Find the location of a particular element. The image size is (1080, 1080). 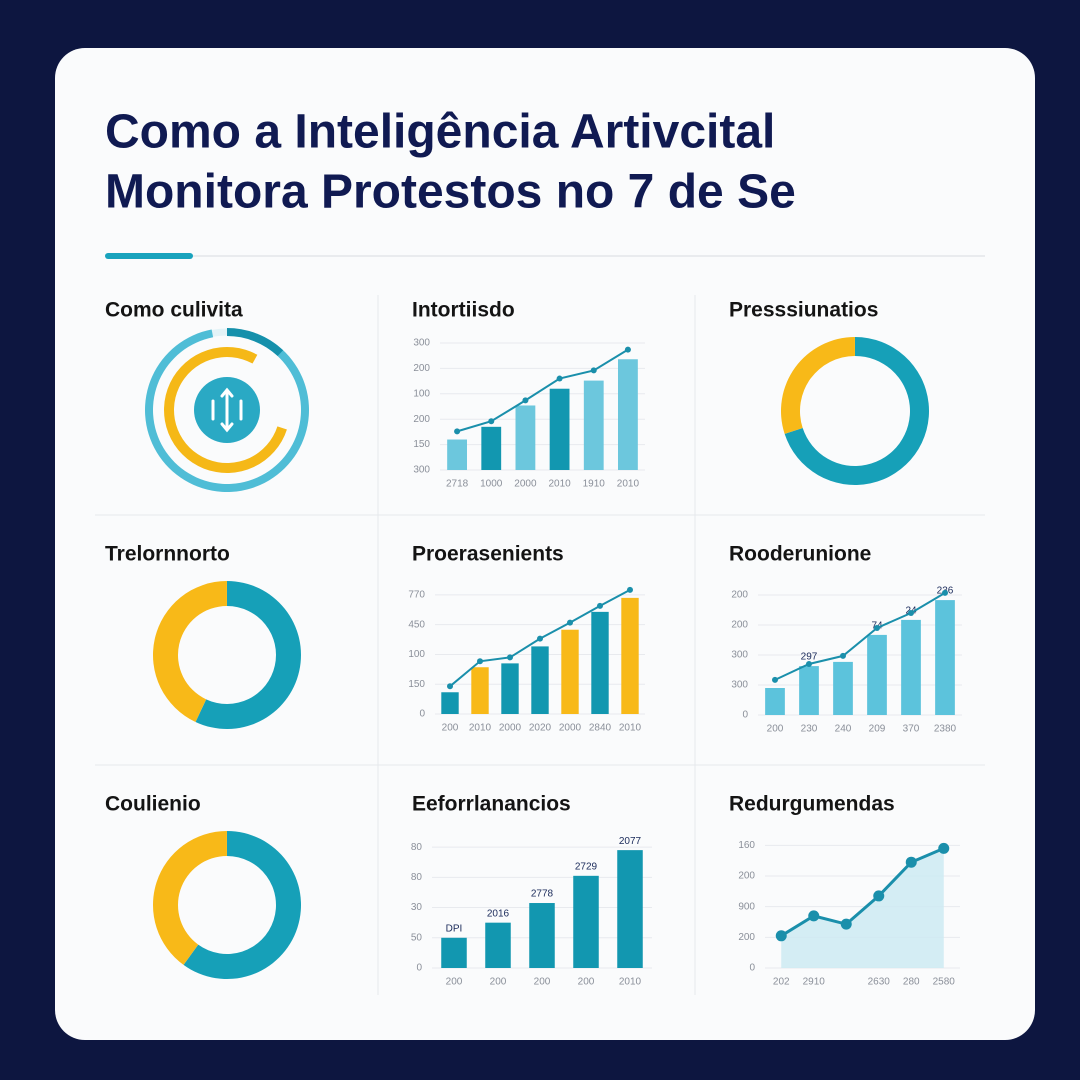

y-tick-label: 450 is located at coordinates (416, 624).